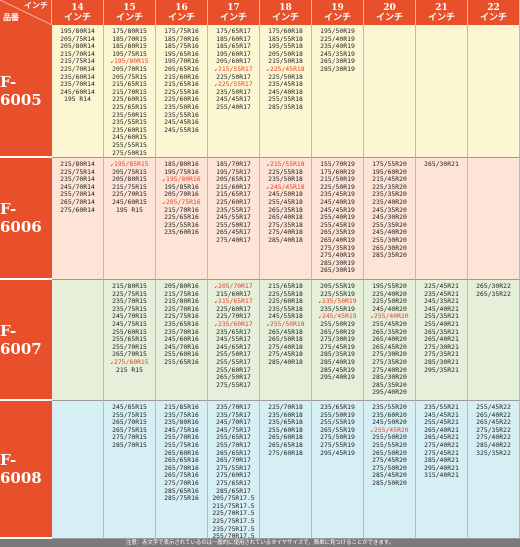 This screenshot has height=547, width=520. Describe the element at coordinates (181, 482) in the screenshot. I see `tire-size: 275/70R16` at that location.